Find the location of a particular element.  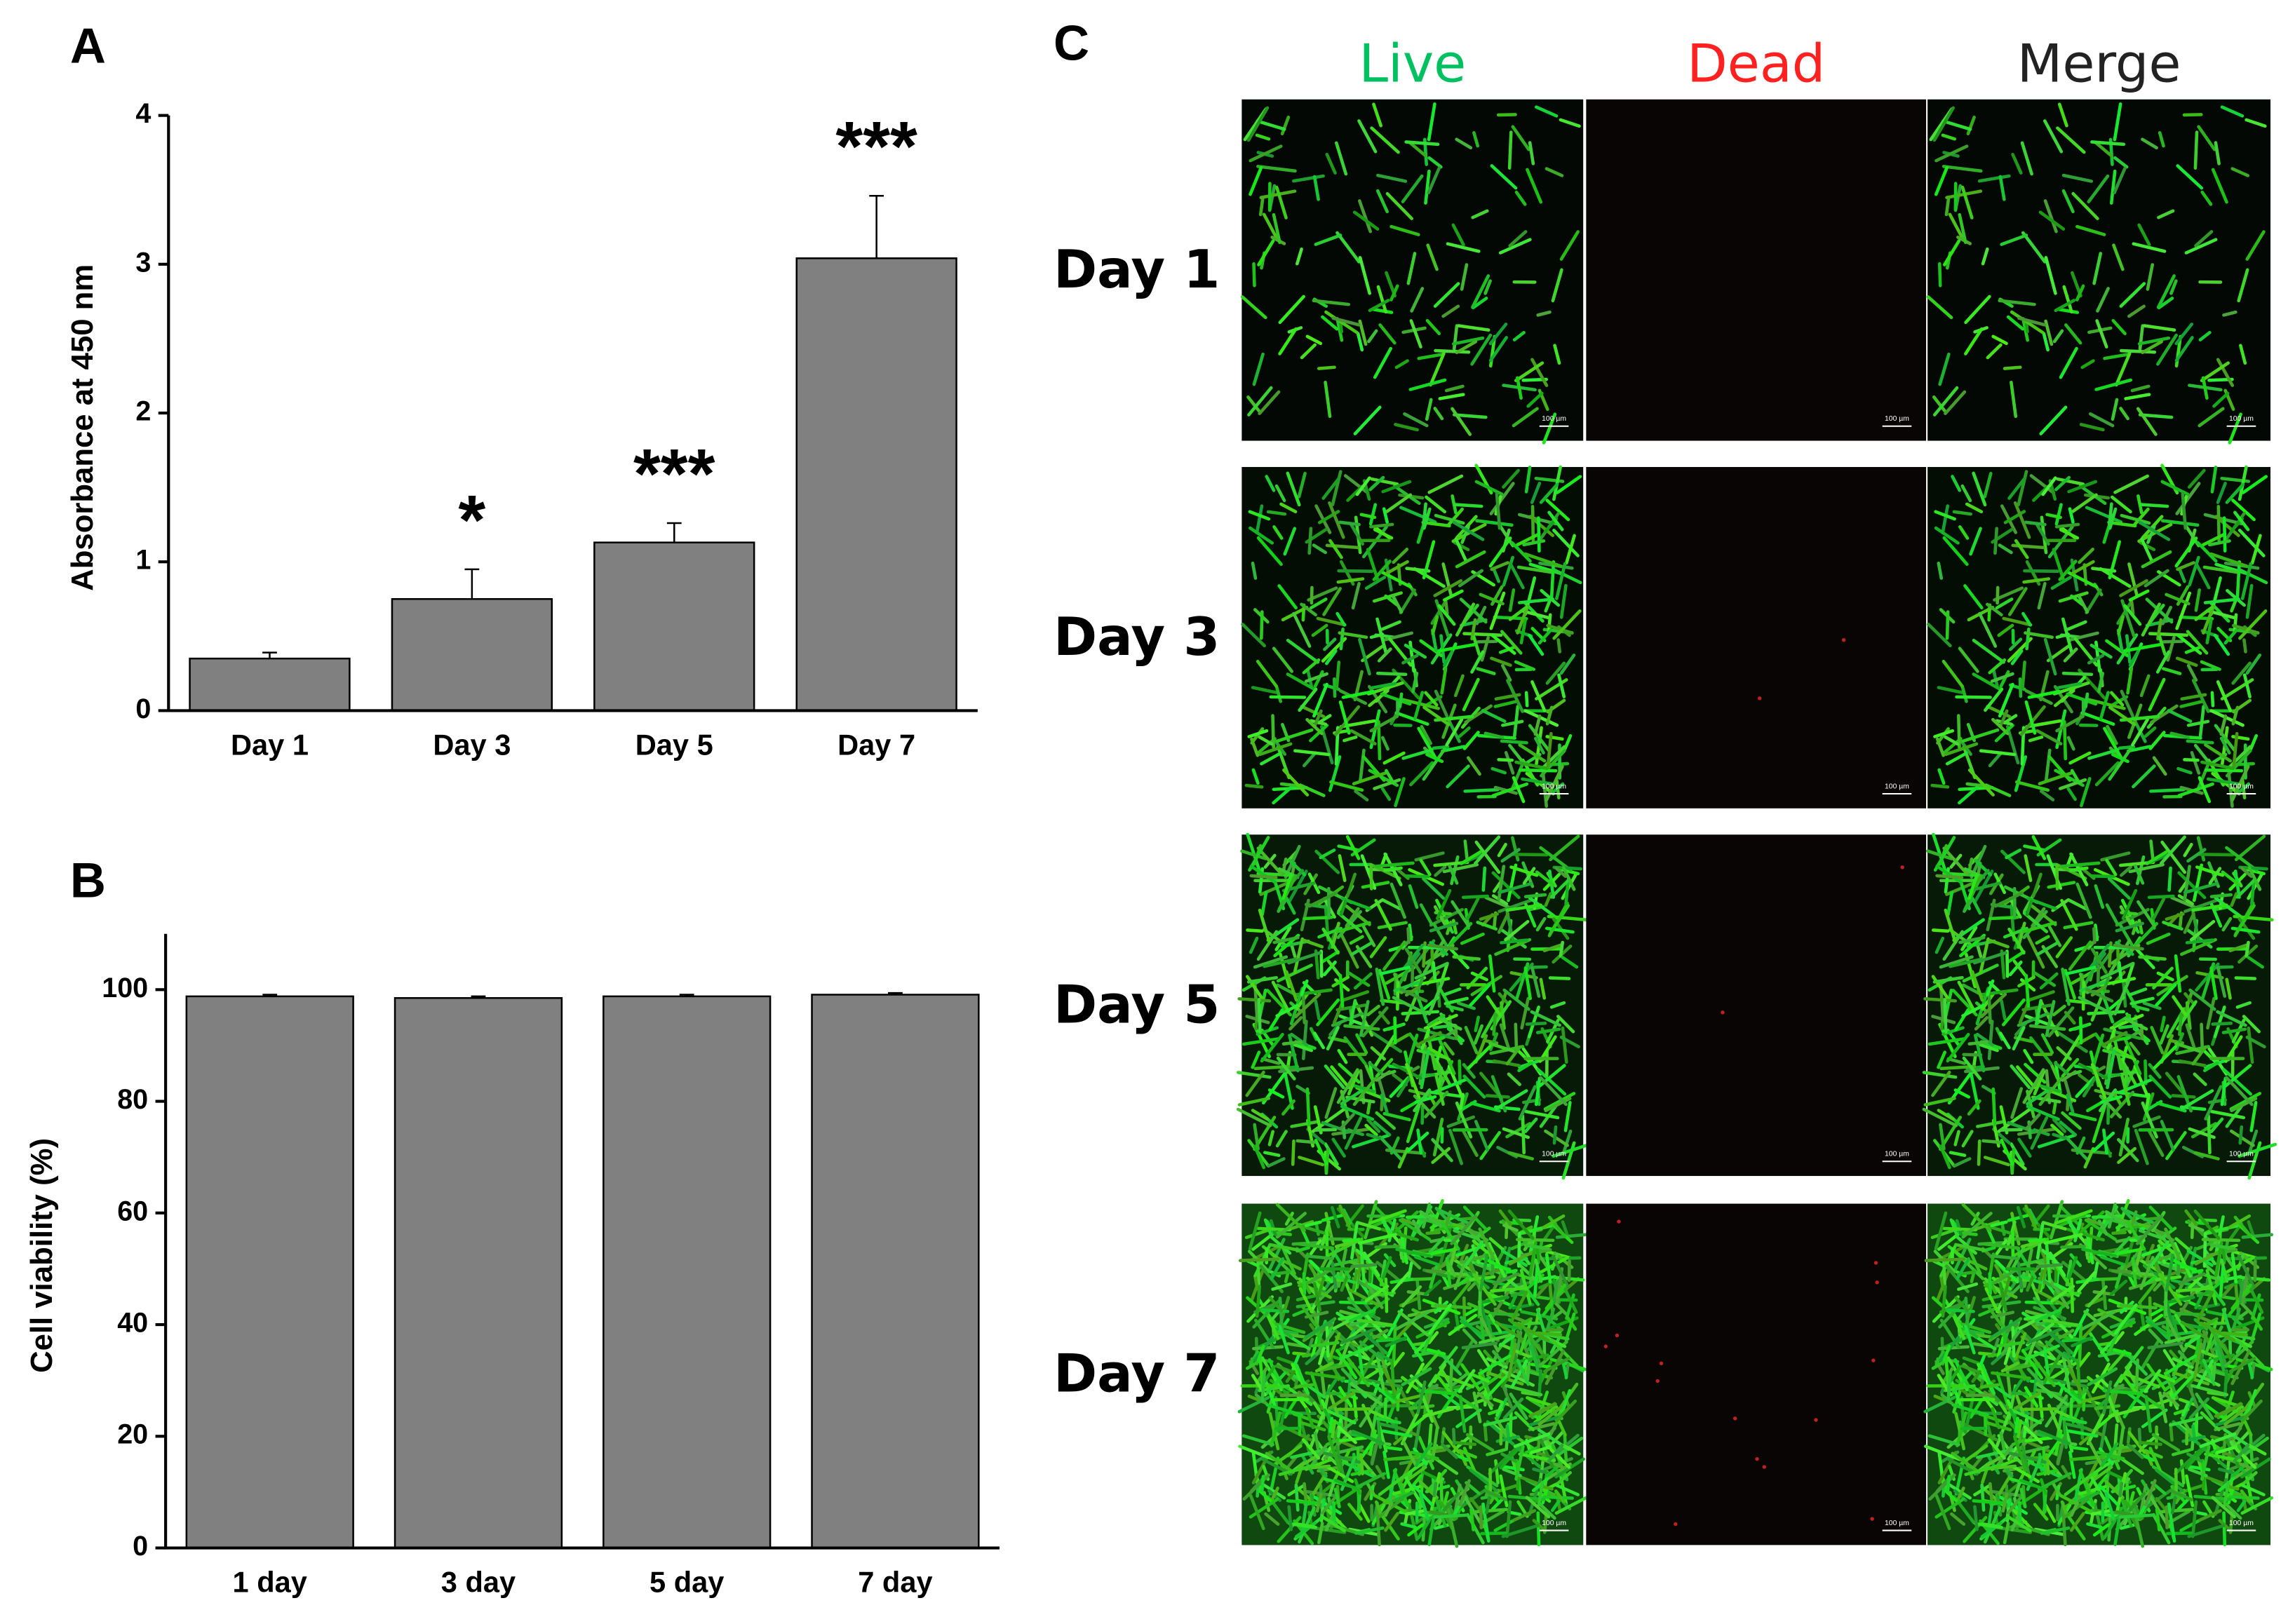

scale-bar-label: 100 µm is located at coordinates (1897, 1523).